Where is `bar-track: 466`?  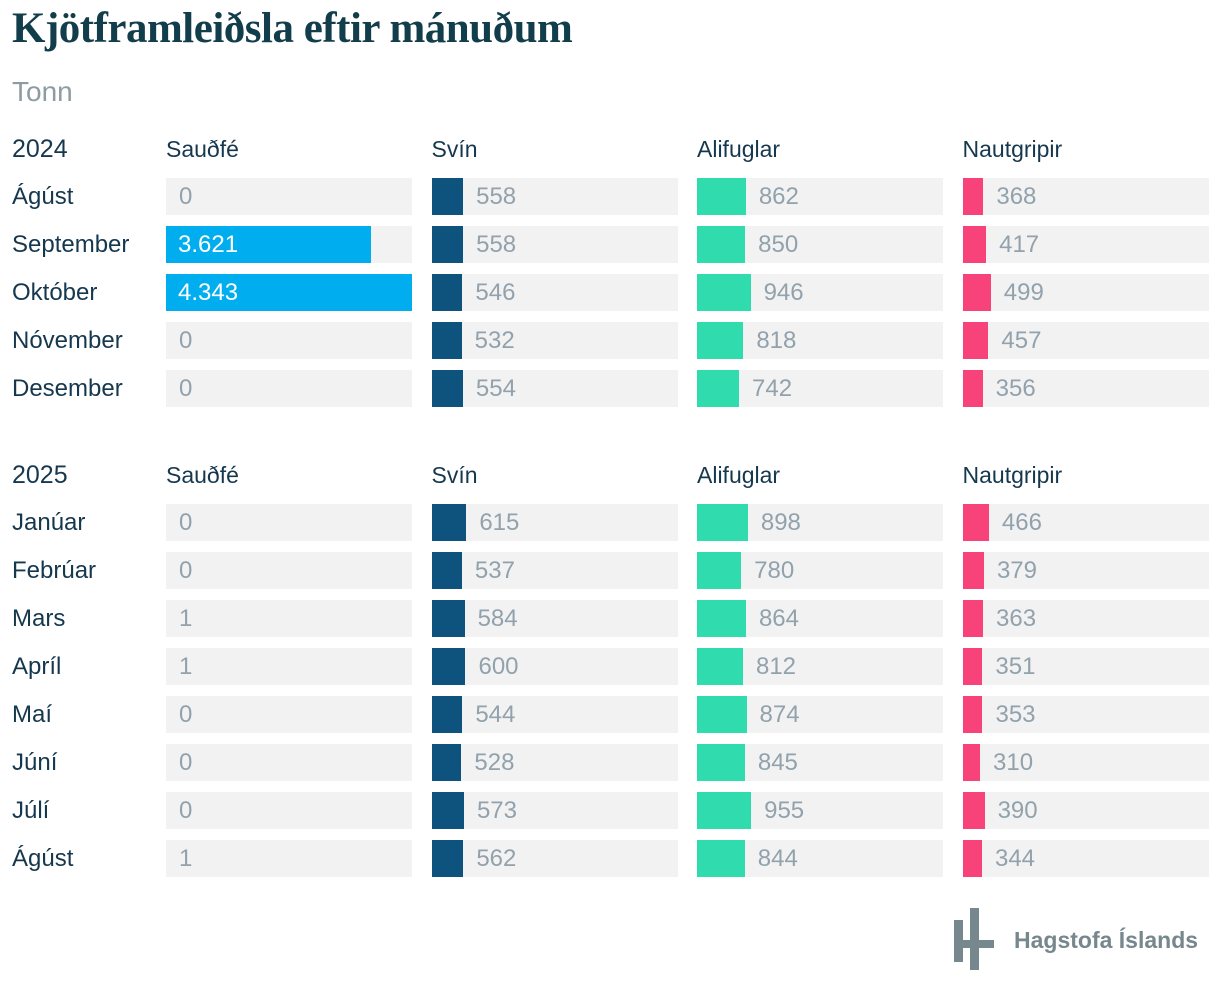 bar-track: 466 is located at coordinates (1085, 522).